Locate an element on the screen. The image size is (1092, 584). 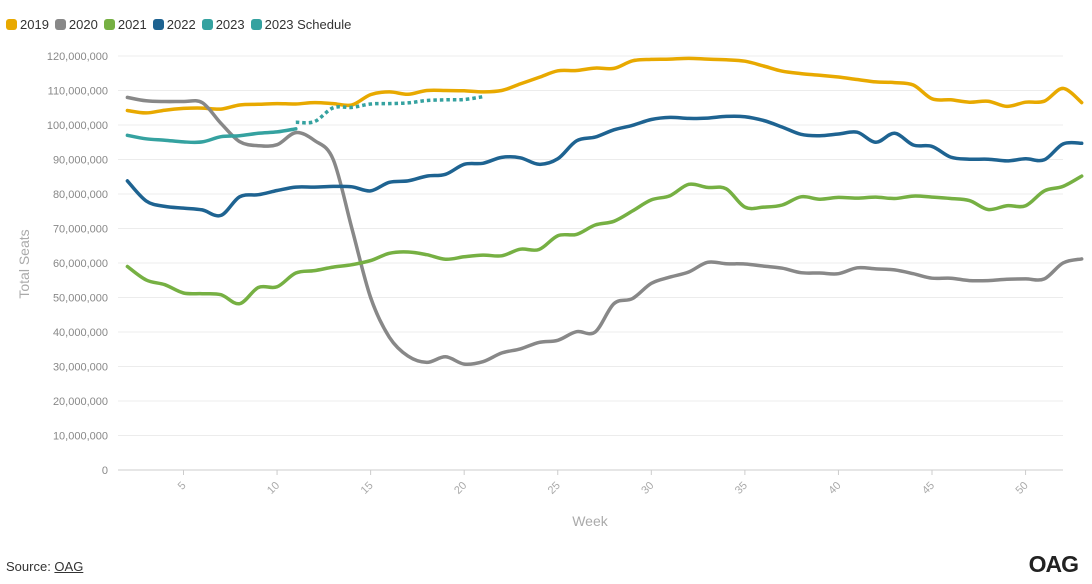
legend-item-2: 2021 is located at coordinates (125, 24).